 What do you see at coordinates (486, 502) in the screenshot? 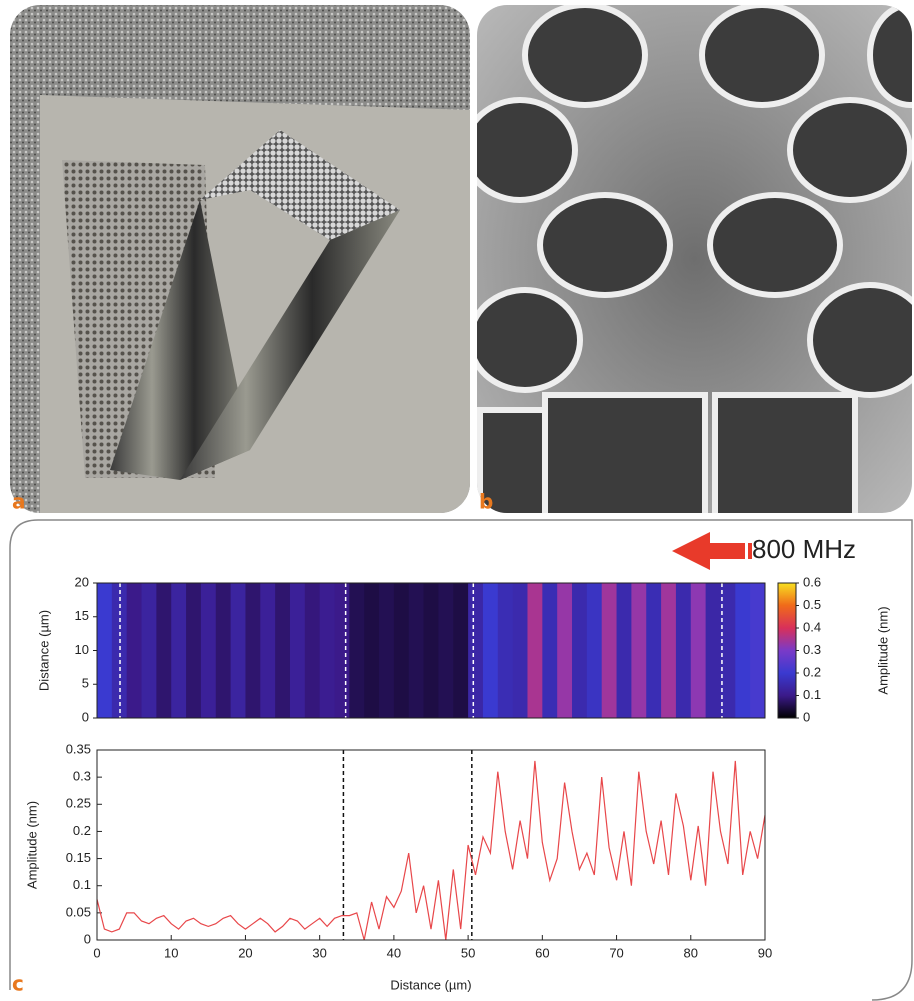
I see `panel-label: b` at bounding box center [486, 502].